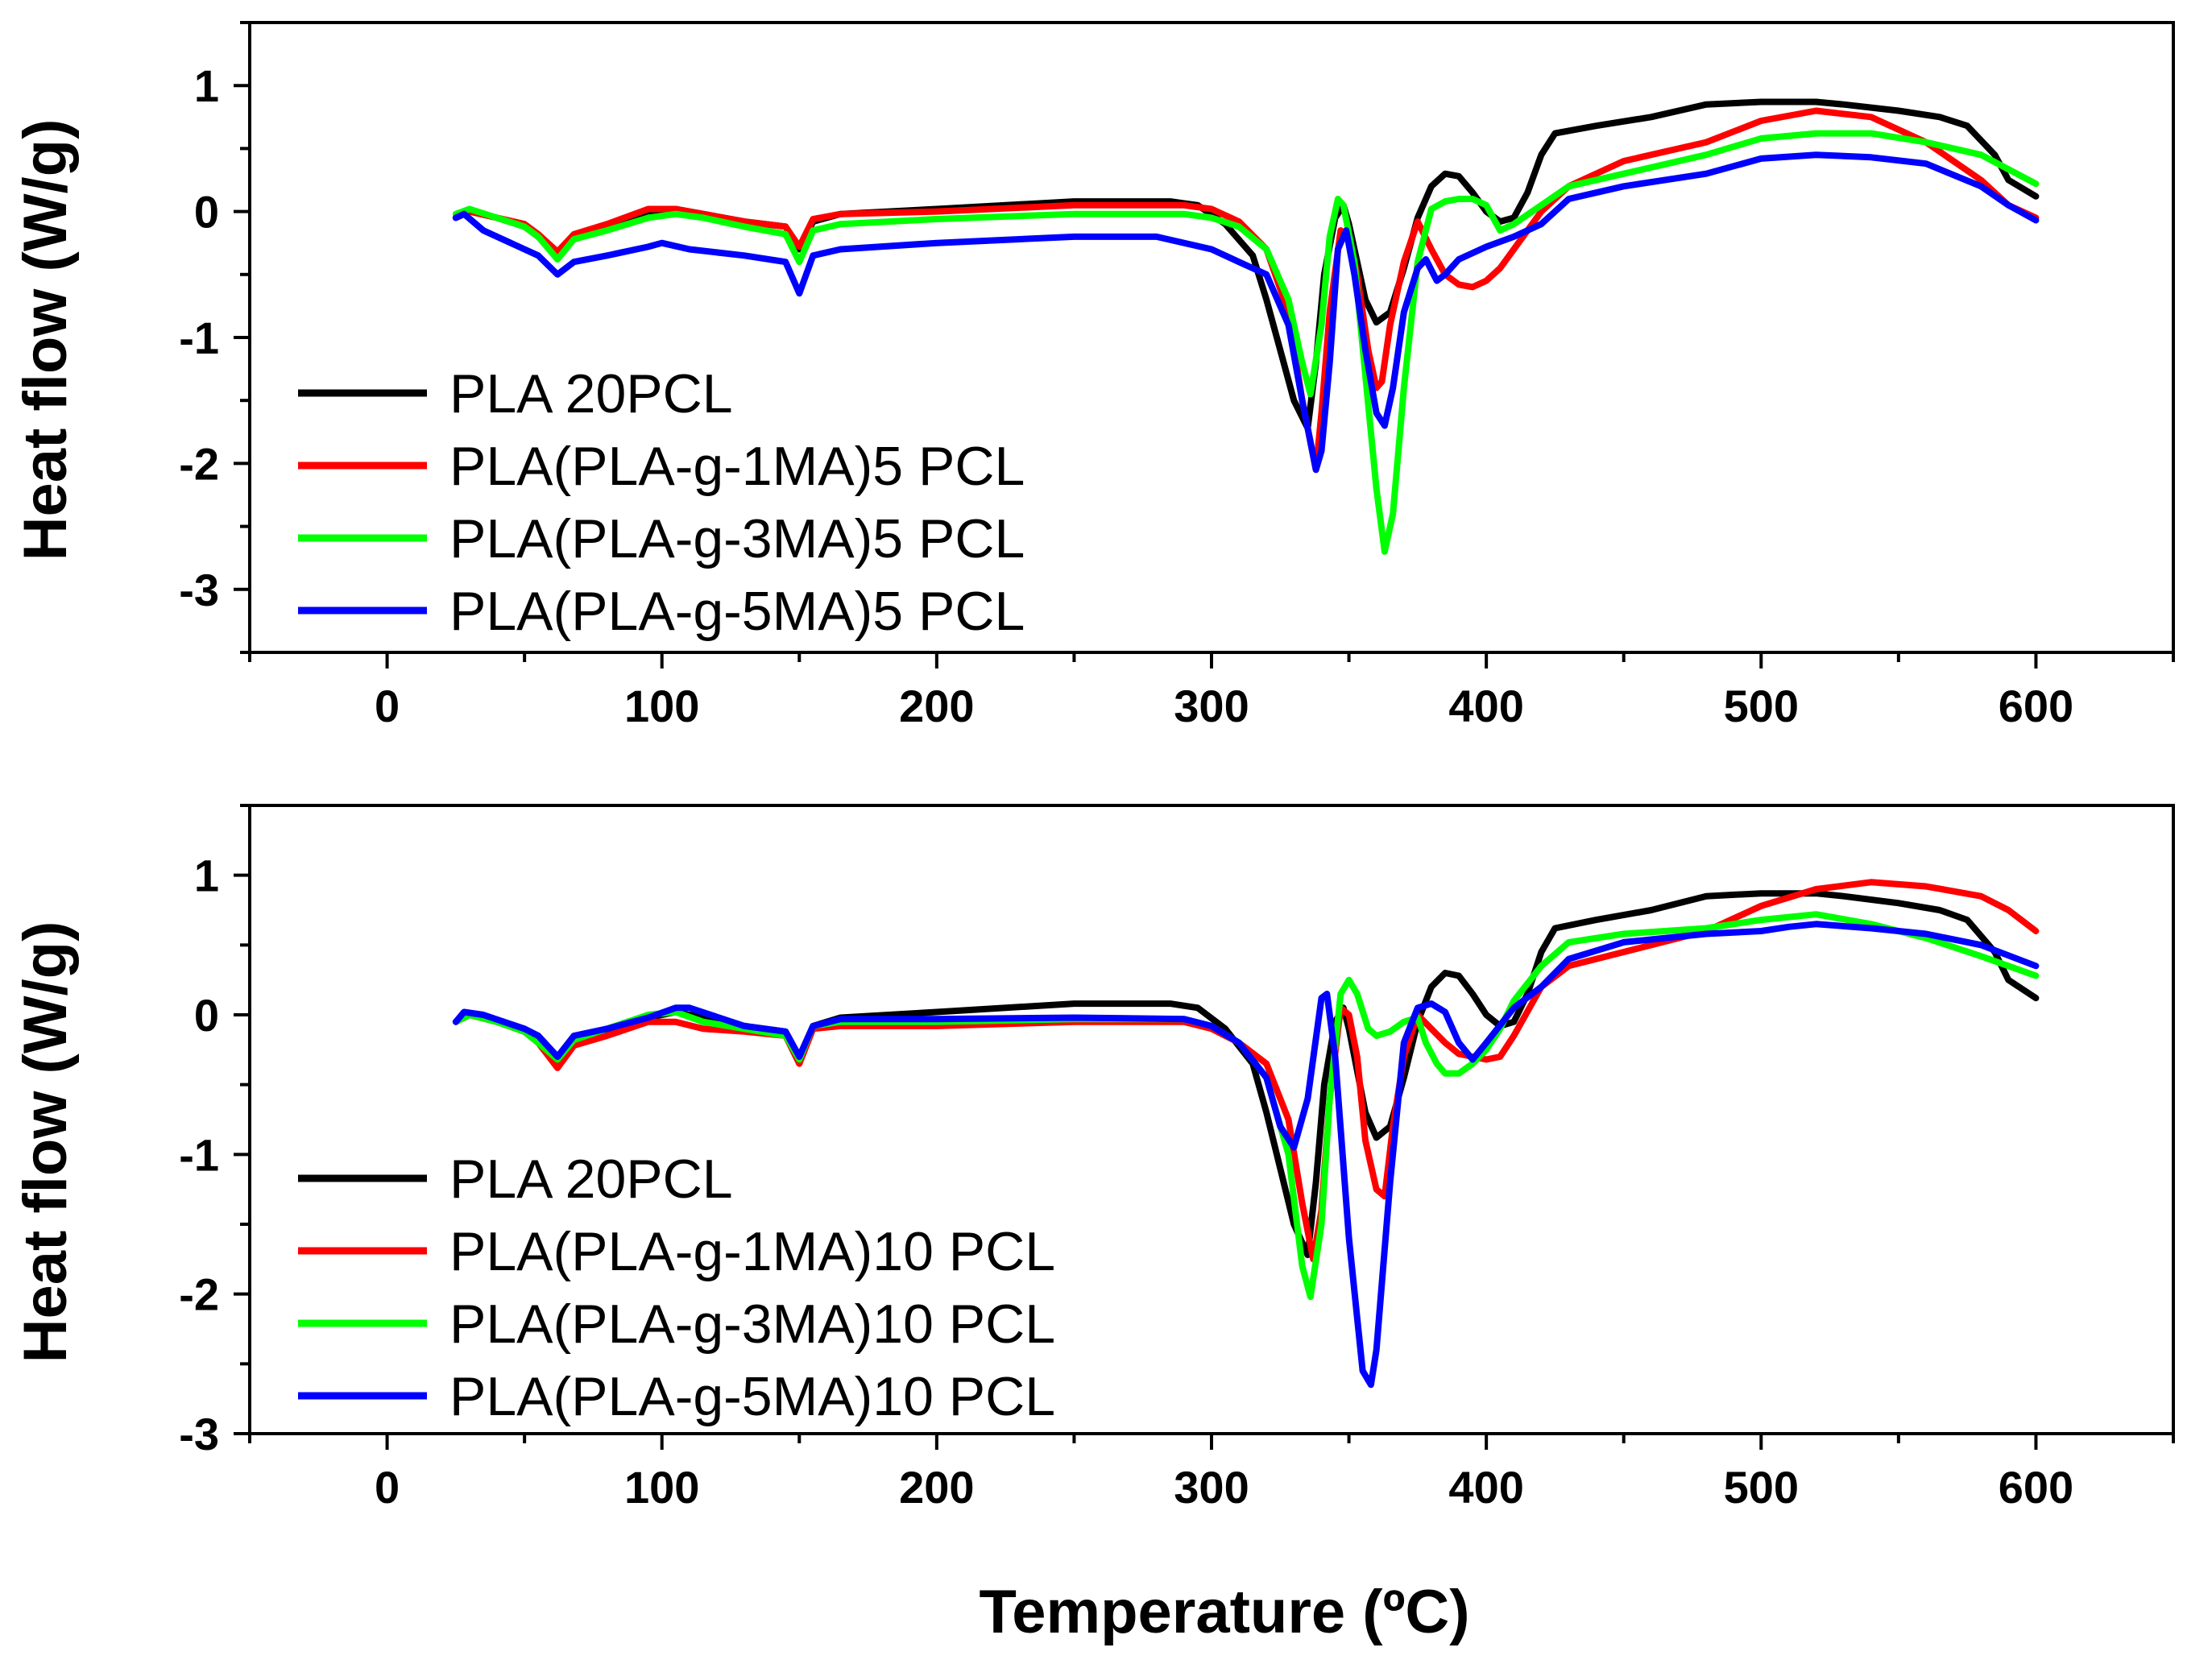  I want to click on top-x-tick-label: 100, so click(662, 706).